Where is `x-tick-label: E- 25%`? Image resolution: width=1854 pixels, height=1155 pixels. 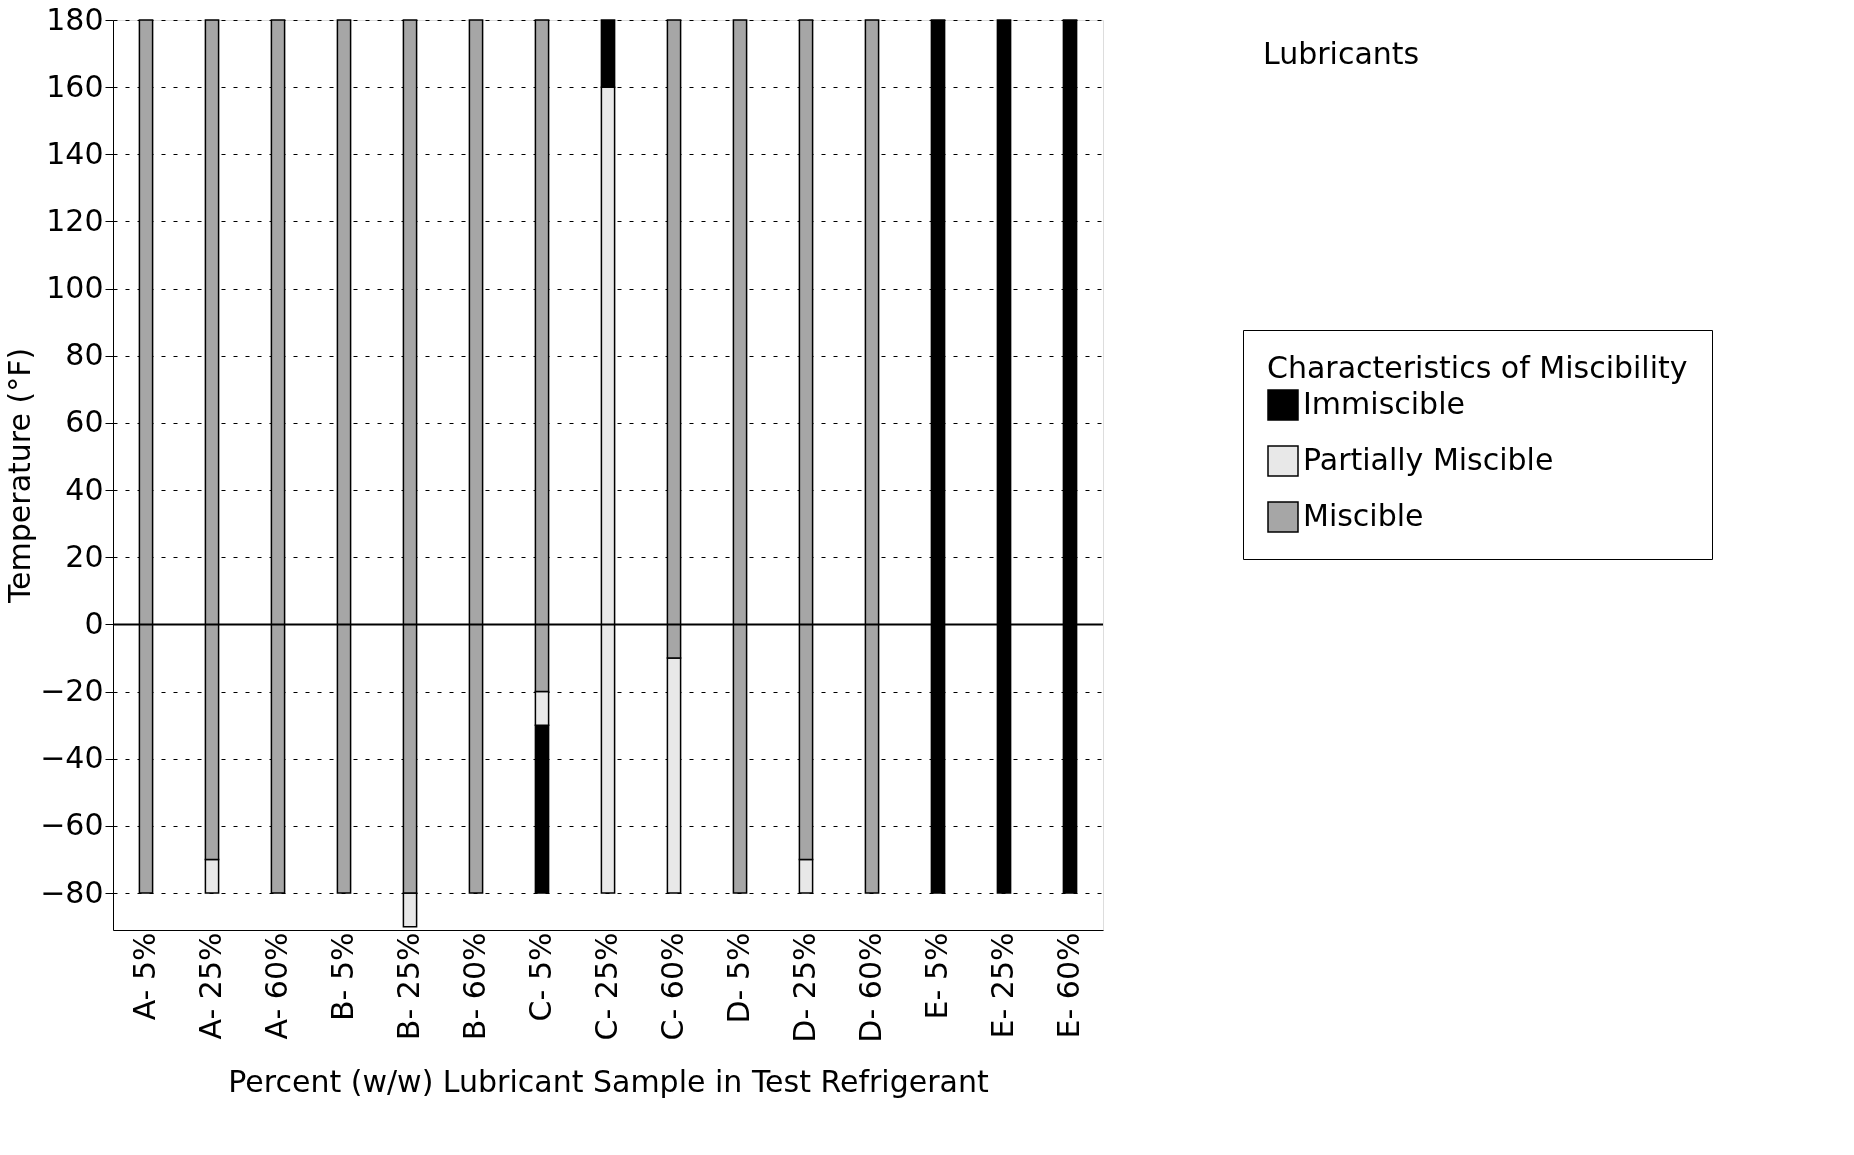
x-tick-label: E- 25% is located at coordinates (1002, 985).